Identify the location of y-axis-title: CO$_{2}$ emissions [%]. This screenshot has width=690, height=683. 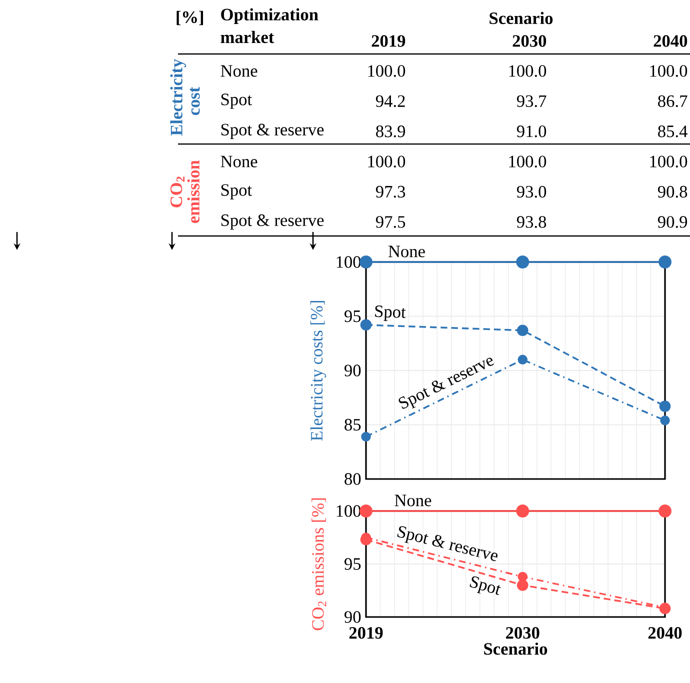
(319, 564).